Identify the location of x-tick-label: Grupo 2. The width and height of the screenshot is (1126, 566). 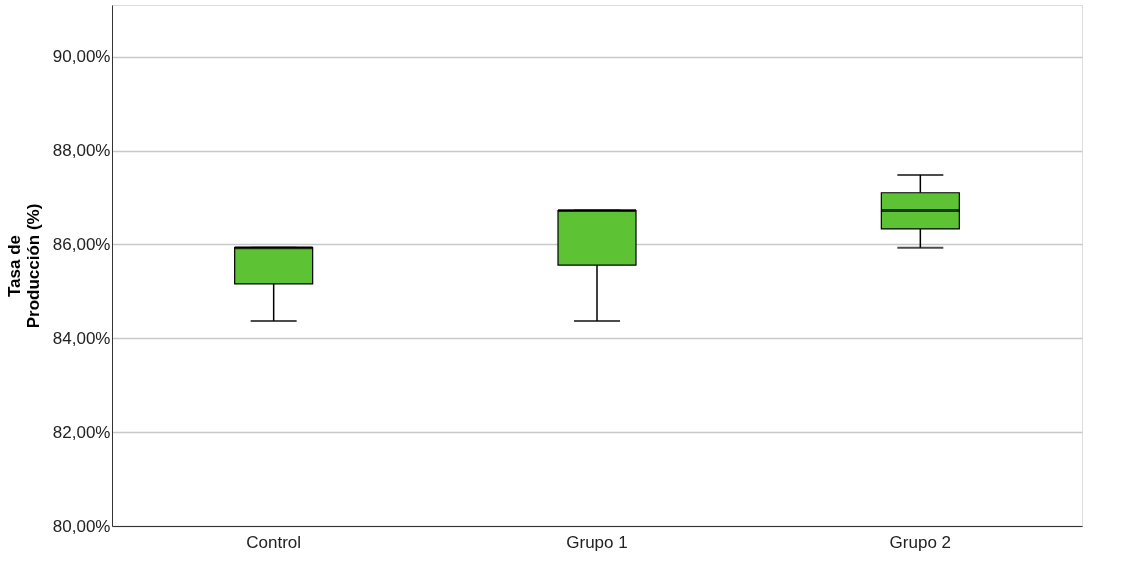
(920, 542).